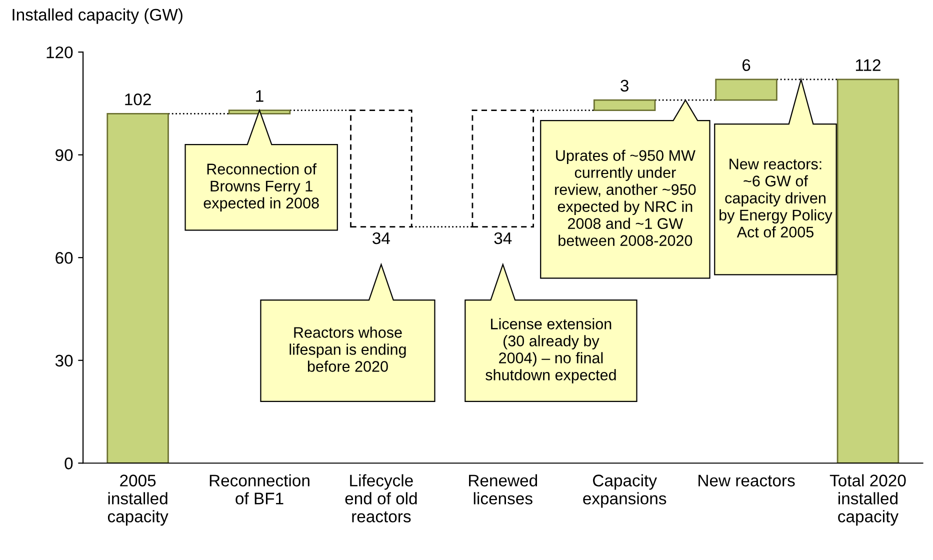  What do you see at coordinates (503, 489) in the screenshot?
I see `x-tick-label: Renewed licenses` at bounding box center [503, 489].